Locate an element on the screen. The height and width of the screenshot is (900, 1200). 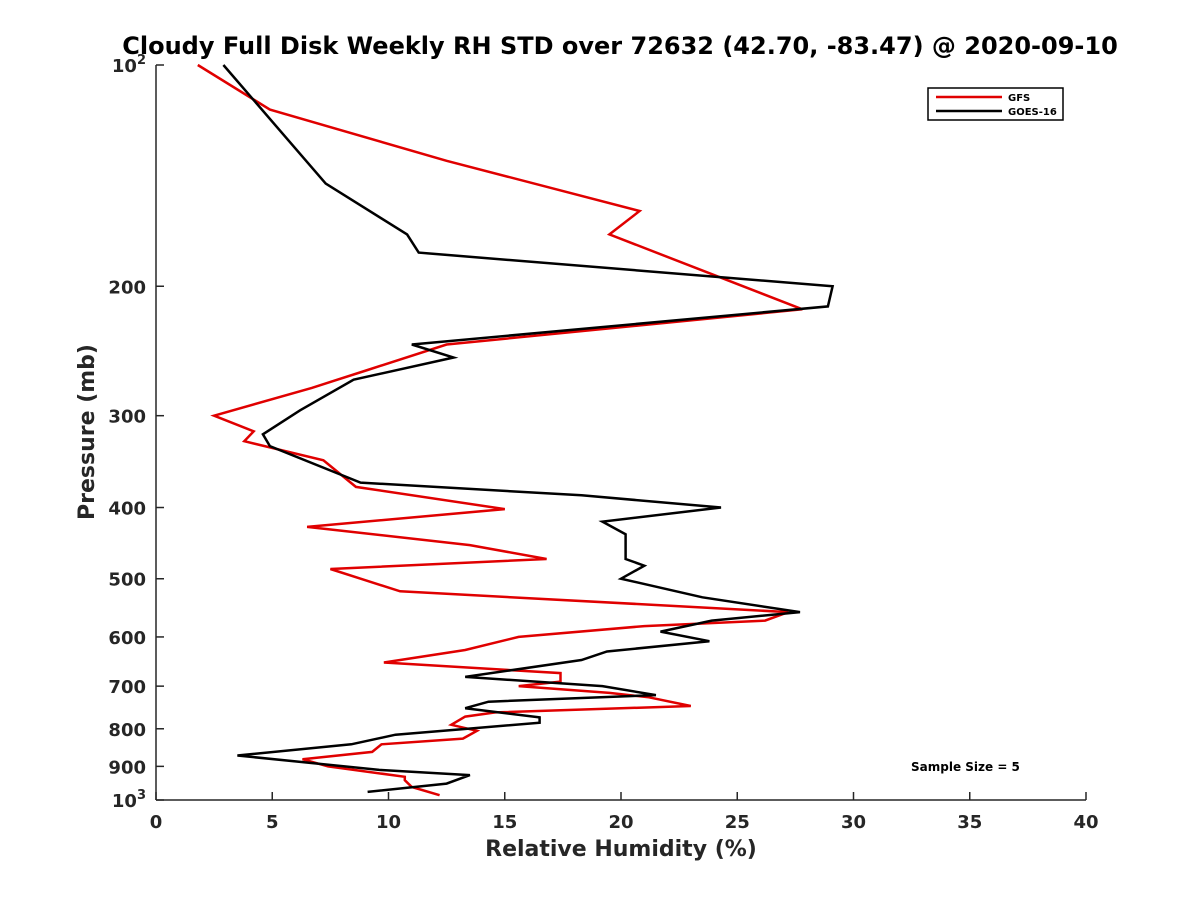
x-tick-label: 25 is located at coordinates (737, 822).